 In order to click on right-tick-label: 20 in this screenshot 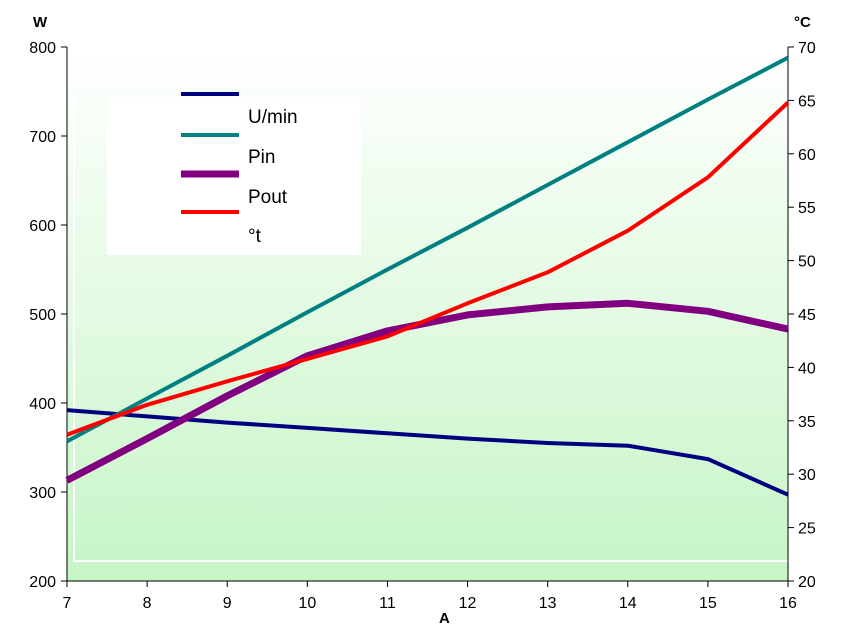, I will do `click(807, 582)`.